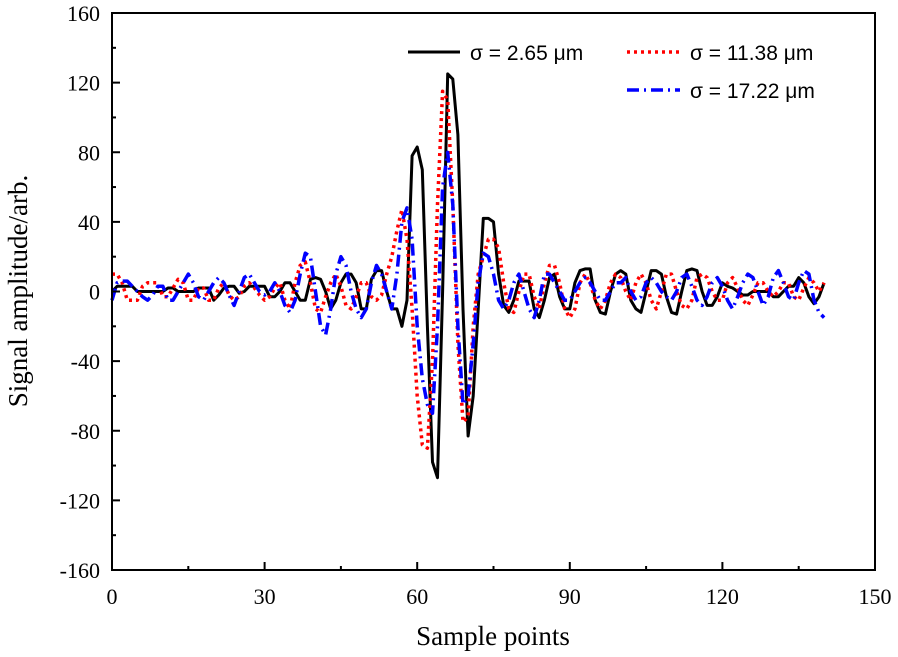  What do you see at coordinates (265, 596) in the screenshot?
I see `x-tick-label: 30` at bounding box center [265, 596].